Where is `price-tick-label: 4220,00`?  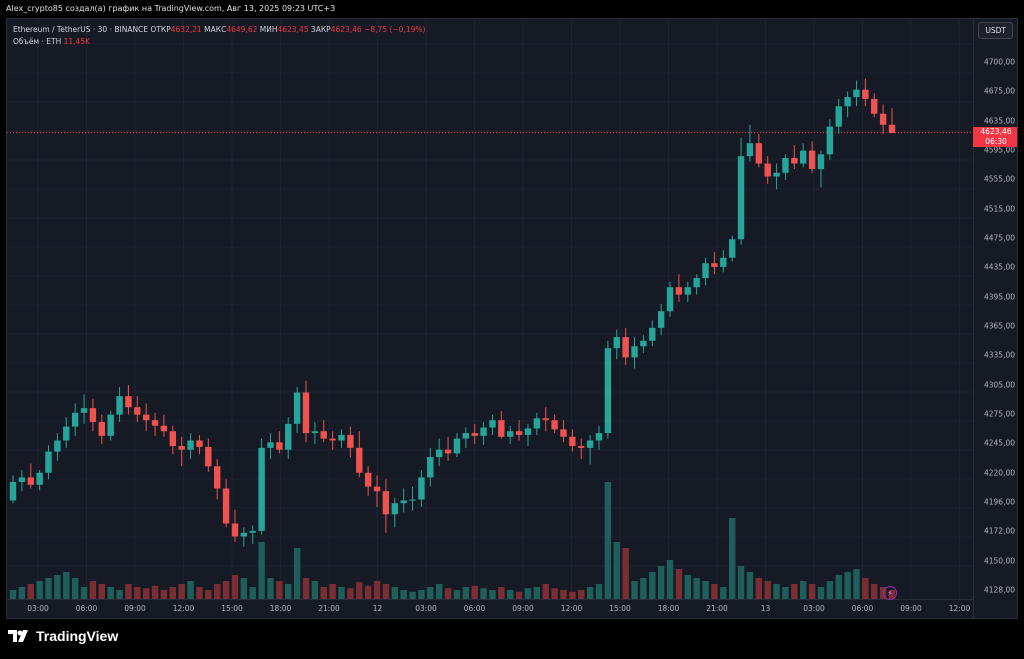
price-tick-label: 4220,00 is located at coordinates (999, 473).